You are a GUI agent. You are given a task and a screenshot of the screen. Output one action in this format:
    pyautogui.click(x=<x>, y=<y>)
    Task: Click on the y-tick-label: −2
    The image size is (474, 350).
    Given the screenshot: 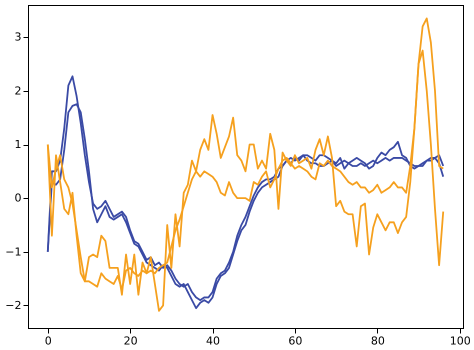 What is the action you would take?
    pyautogui.click(x=13, y=305)
    